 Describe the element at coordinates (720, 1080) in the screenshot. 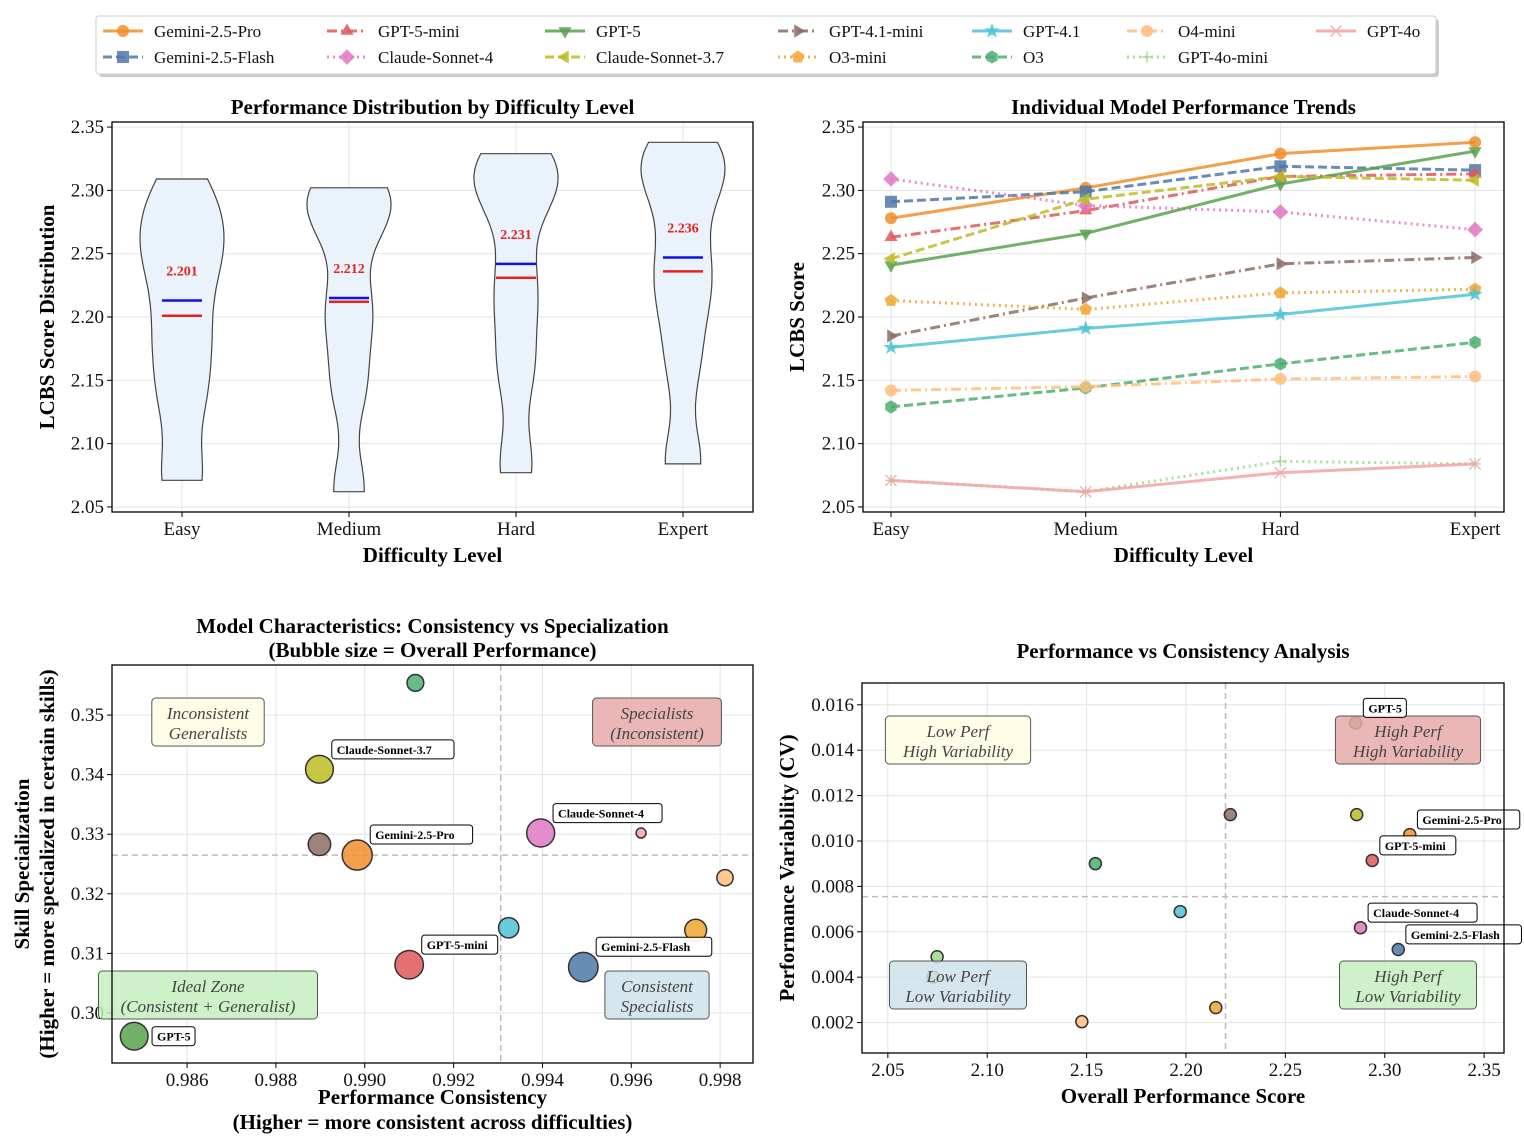

I see `x-tick-label: 0.998` at that location.